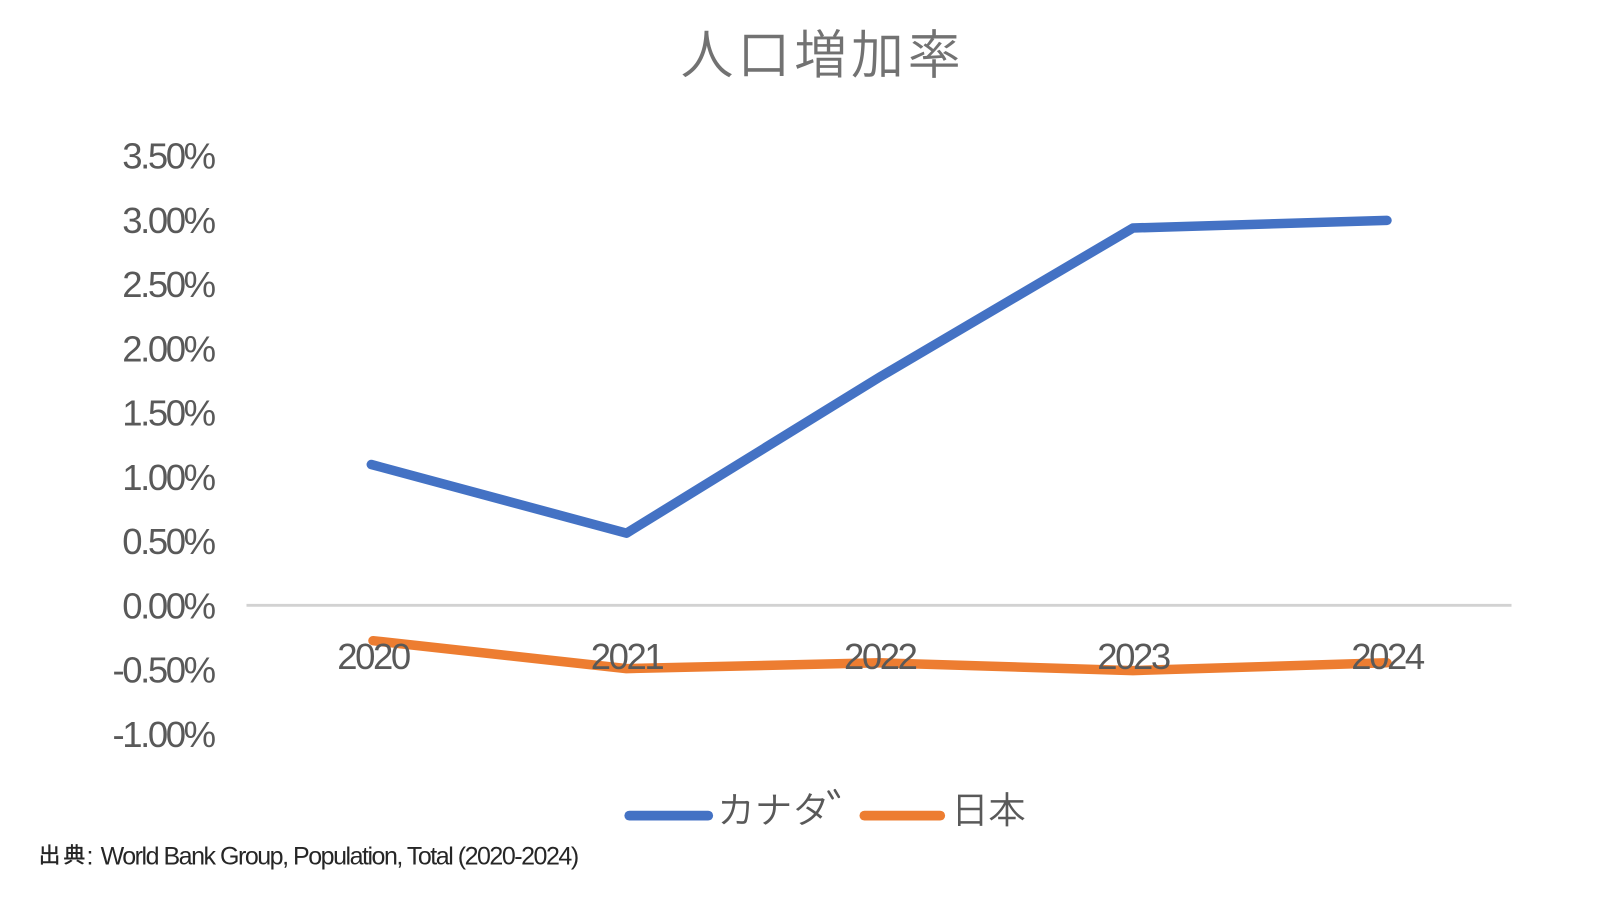  What do you see at coordinates (168, 284) in the screenshot?
I see `svg-text: 2.50%` at bounding box center [168, 284].